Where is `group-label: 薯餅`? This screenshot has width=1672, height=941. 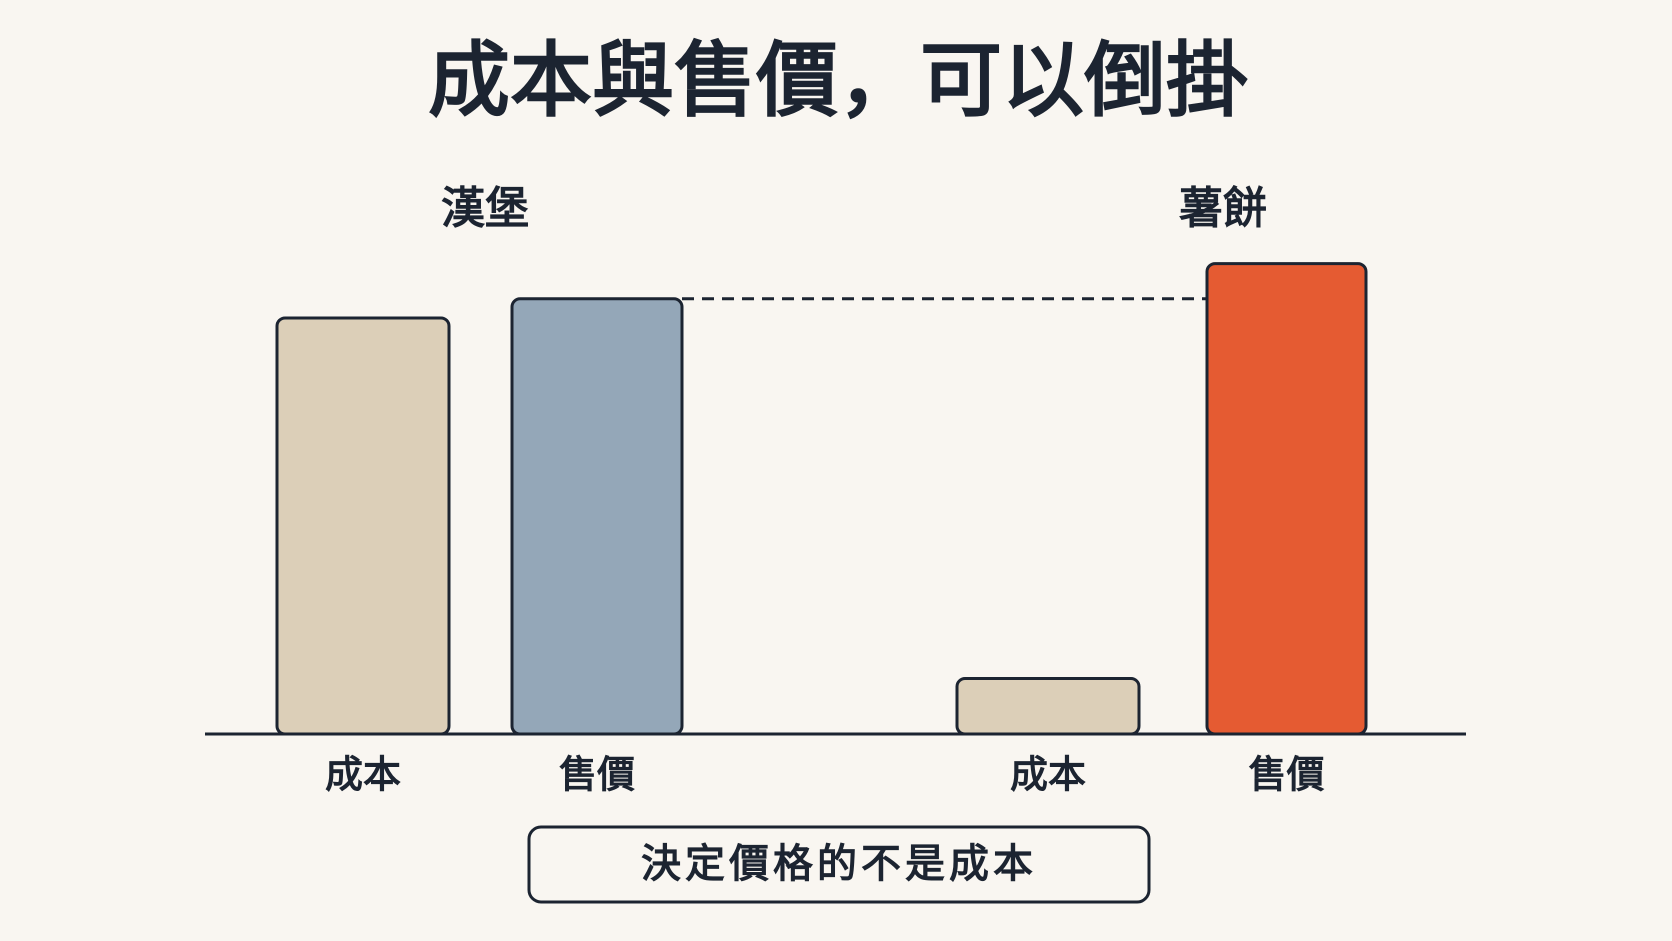
group-label: 薯餅 is located at coordinates (1223, 208).